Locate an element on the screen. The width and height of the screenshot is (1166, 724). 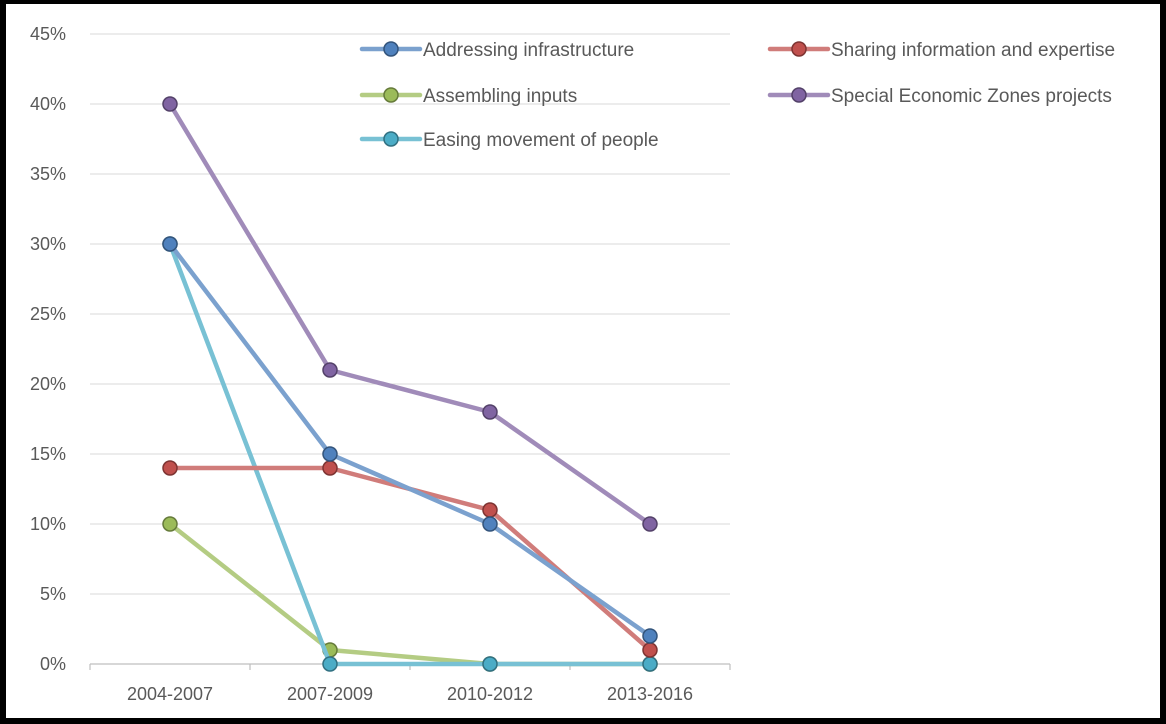
y-tick-label: 30% is located at coordinates (48, 244).